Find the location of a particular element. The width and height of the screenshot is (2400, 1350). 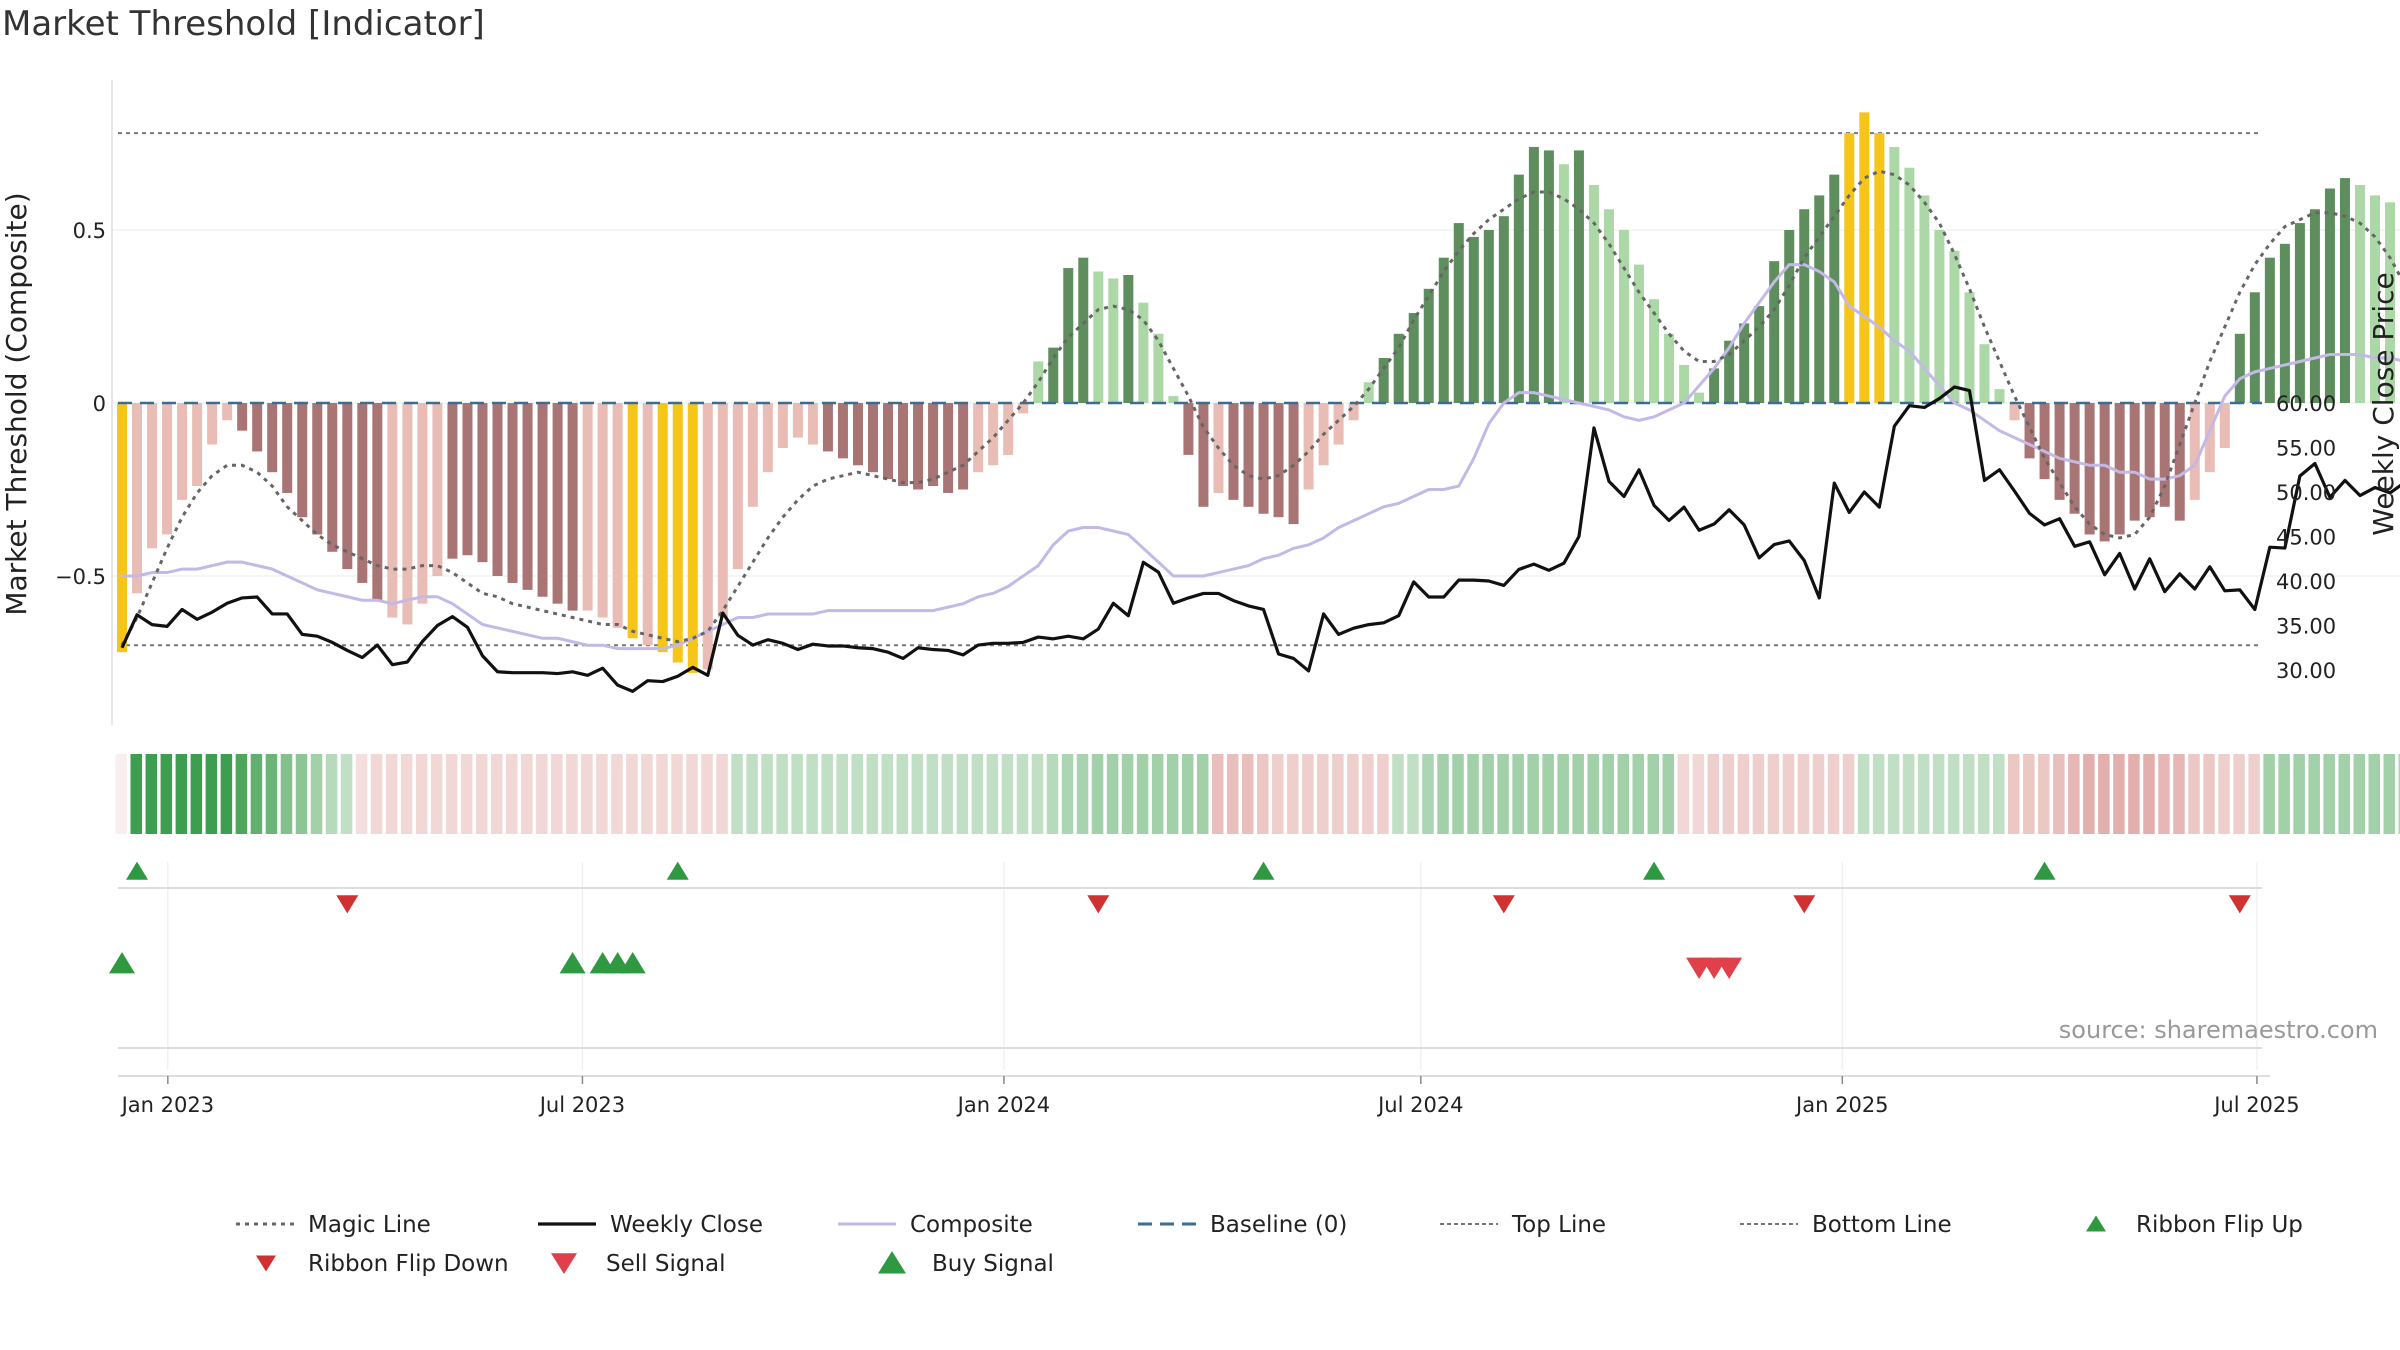

right-tick-label: 40.00 is located at coordinates (2306, 582).